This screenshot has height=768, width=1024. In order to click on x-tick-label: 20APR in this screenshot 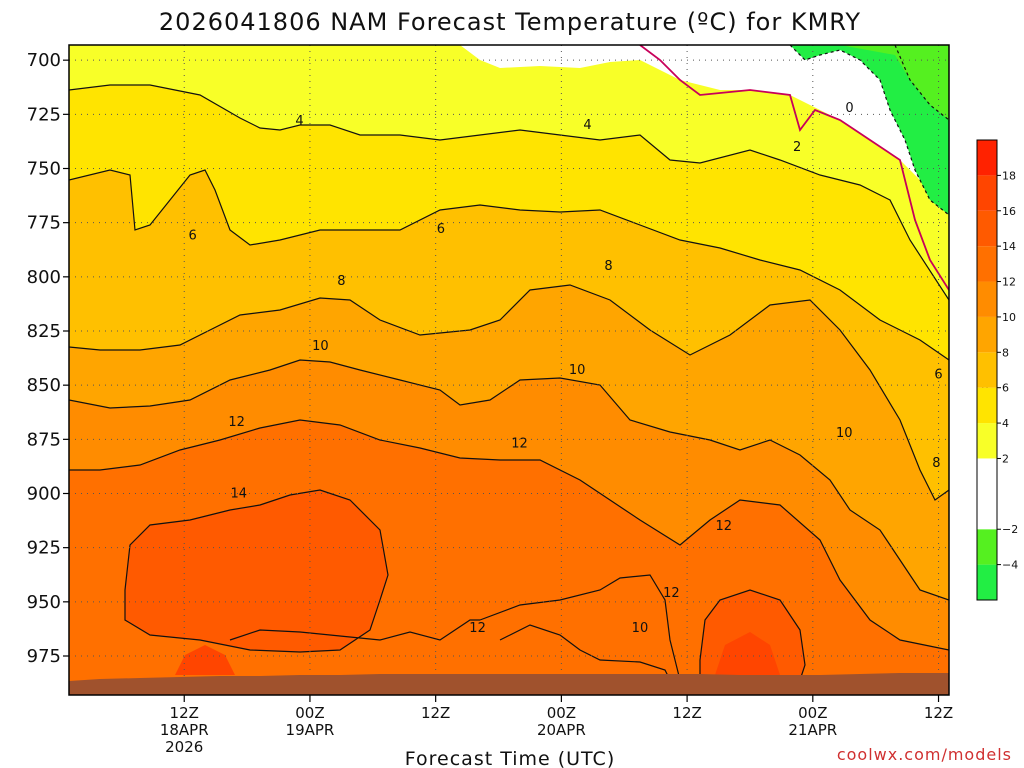, I will do `click(561, 730)`.